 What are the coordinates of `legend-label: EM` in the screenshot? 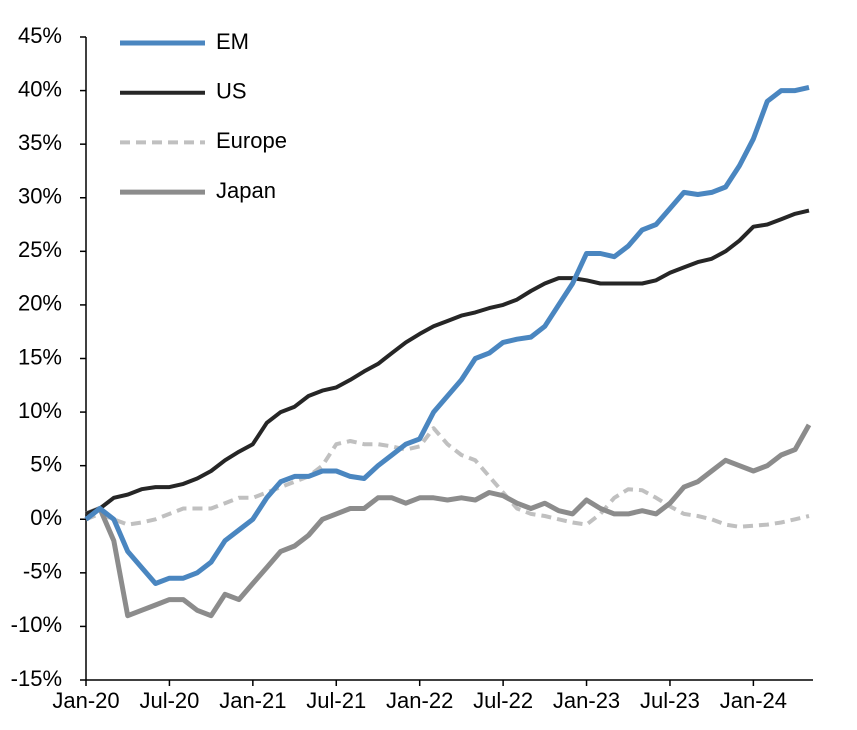 It's located at (232, 41).